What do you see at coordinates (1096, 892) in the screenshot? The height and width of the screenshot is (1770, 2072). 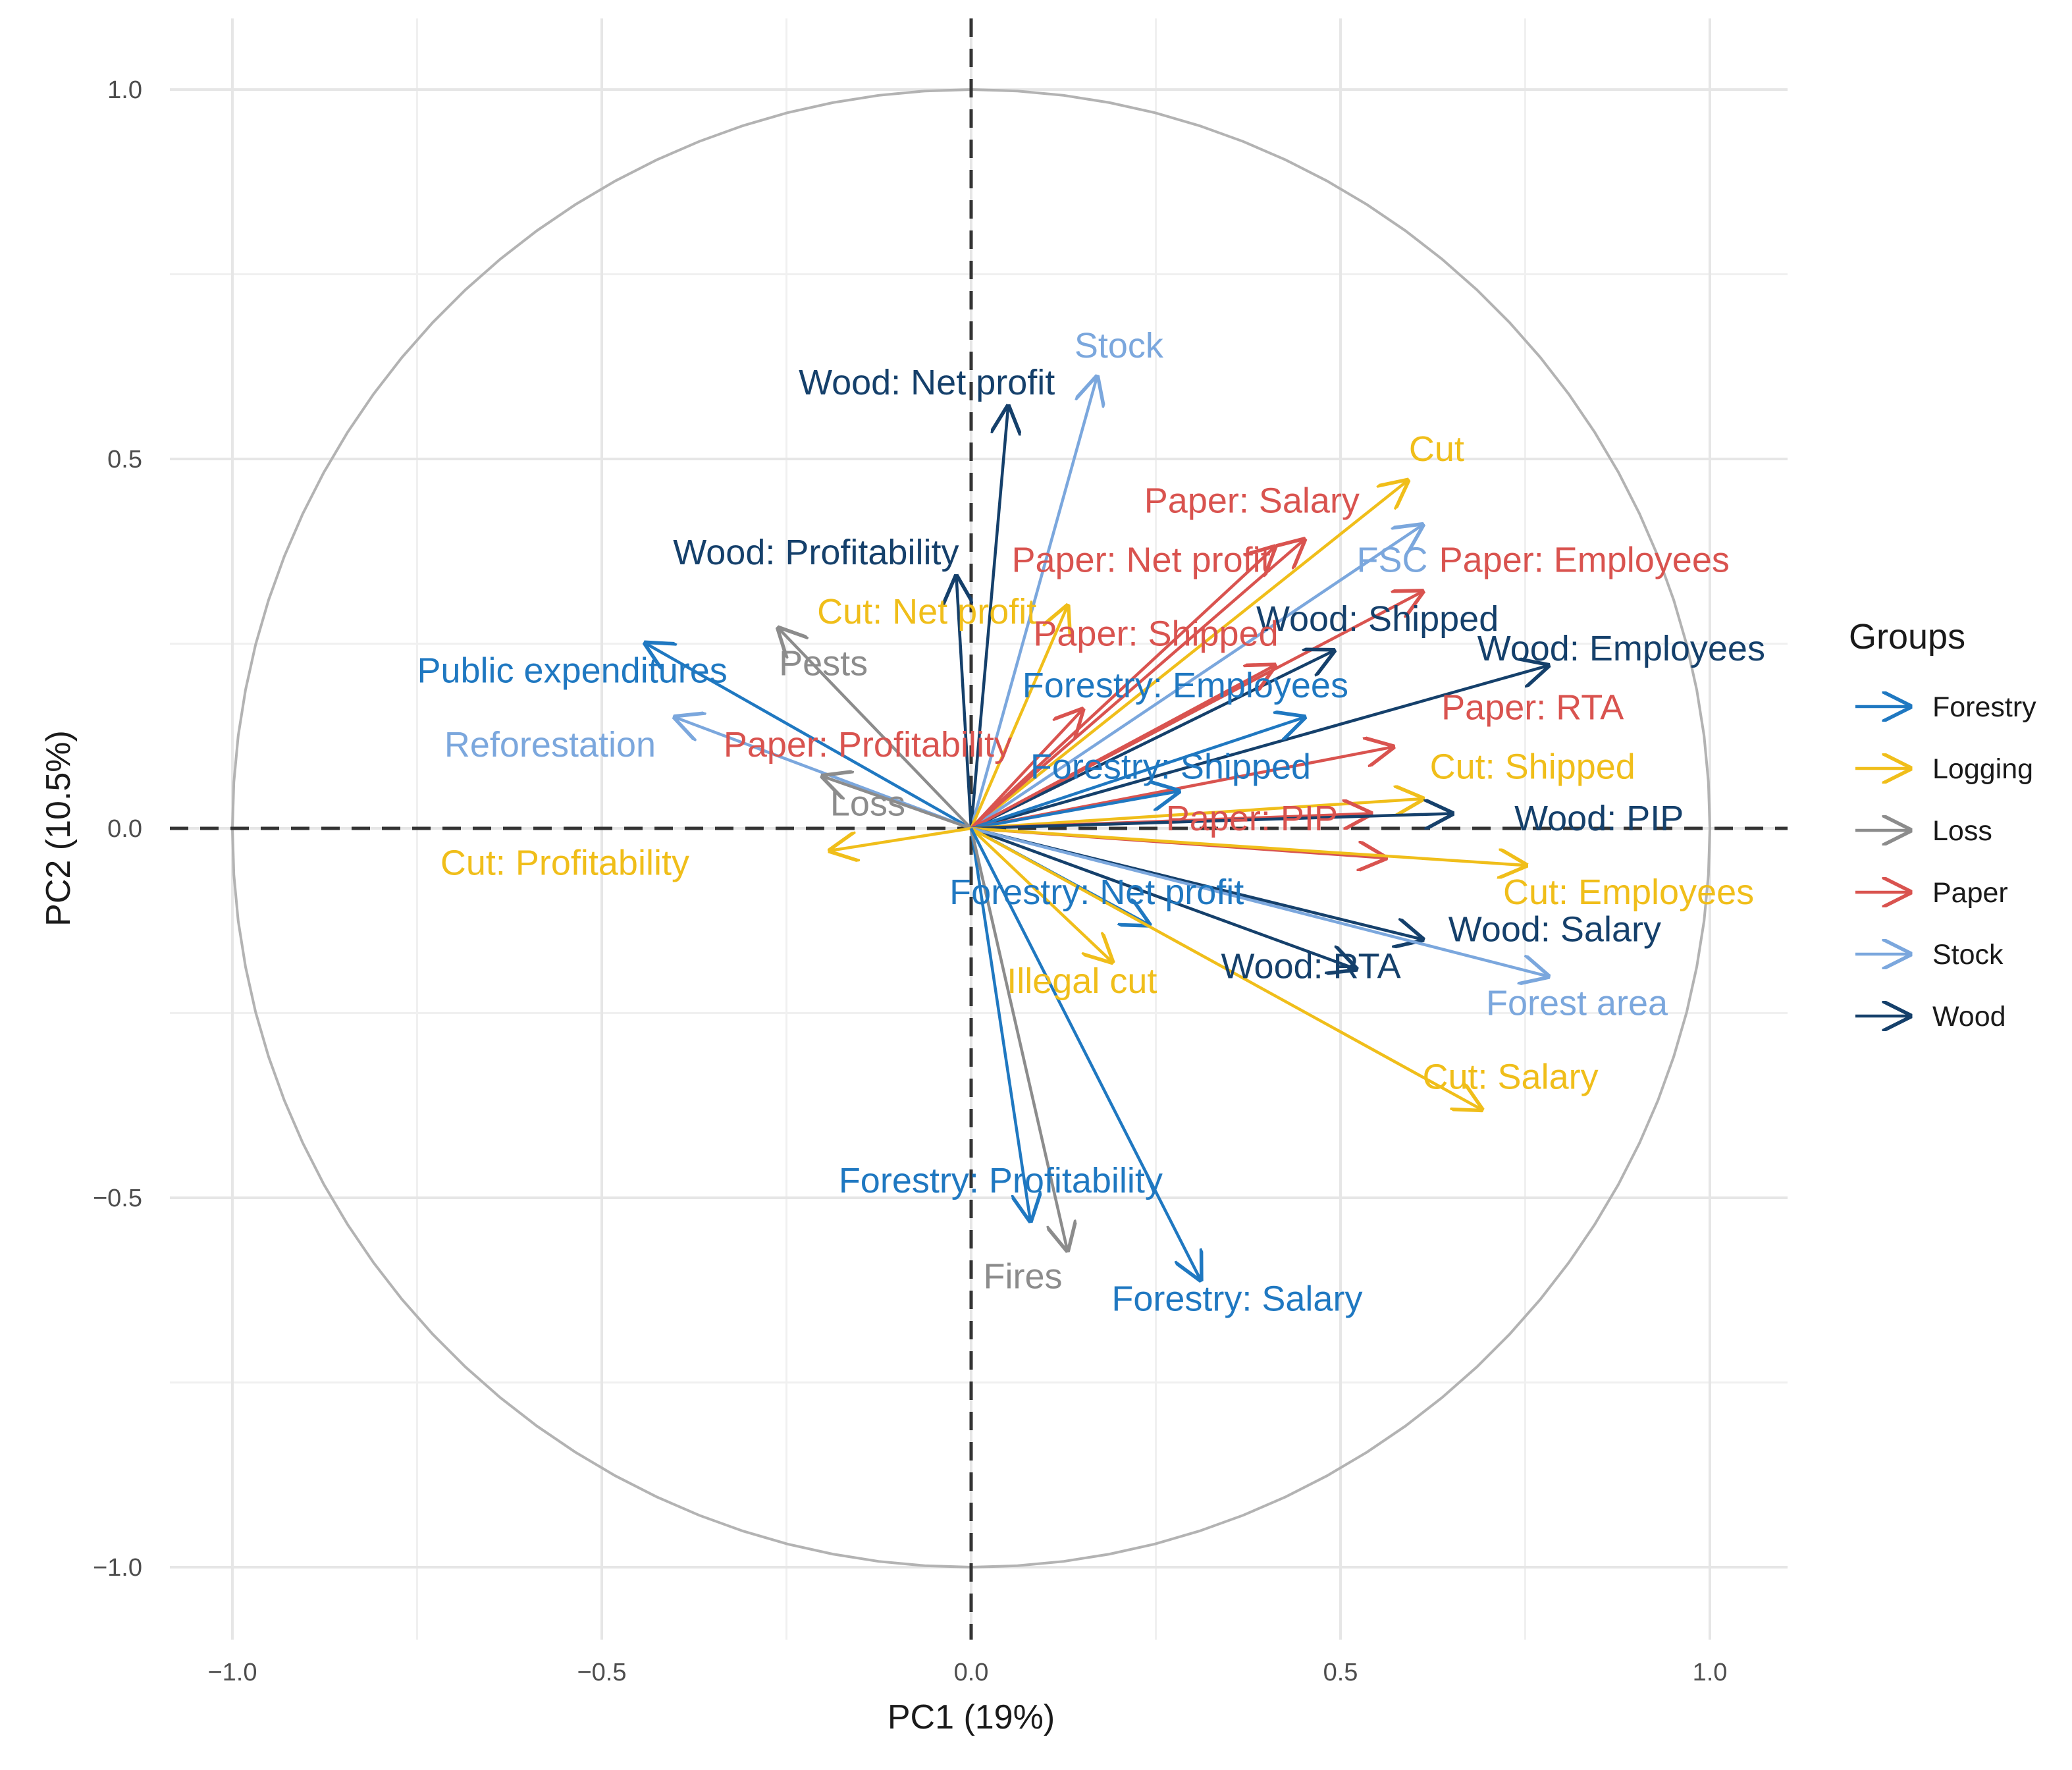 I see `label-forestry-net-profit: Forestry: Net profit` at bounding box center [1096, 892].